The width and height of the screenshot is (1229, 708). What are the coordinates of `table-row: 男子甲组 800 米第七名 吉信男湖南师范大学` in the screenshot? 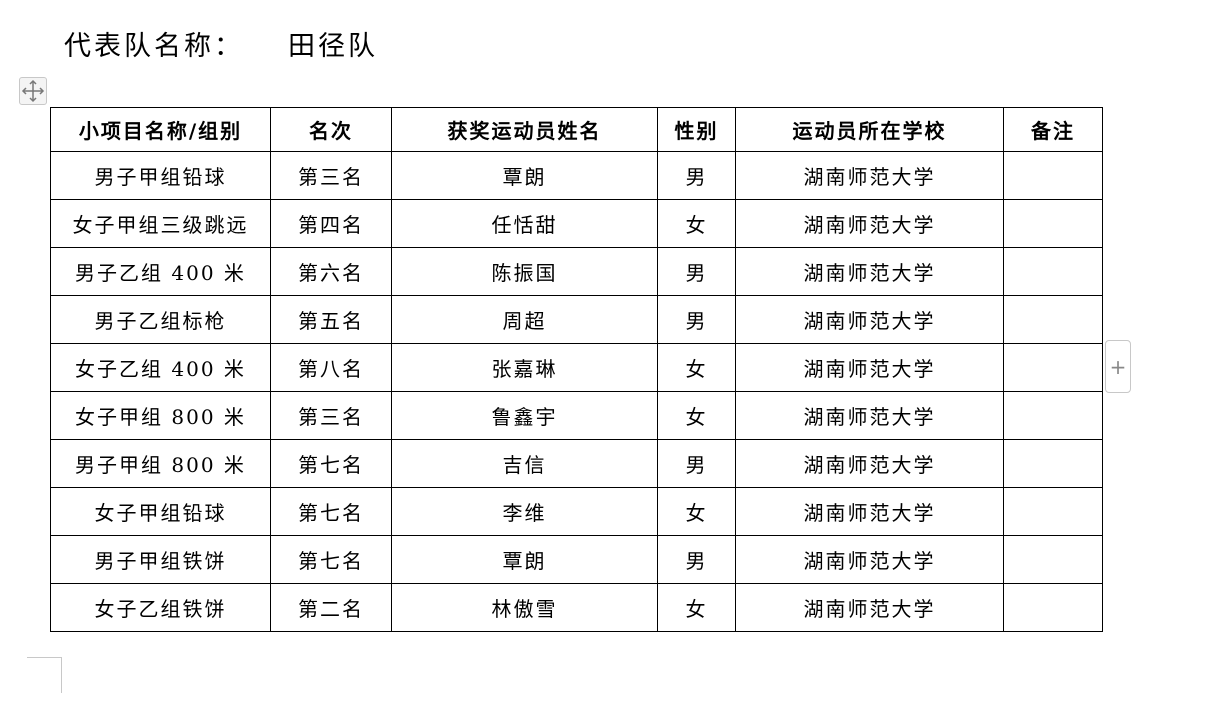 It's located at (576, 463).